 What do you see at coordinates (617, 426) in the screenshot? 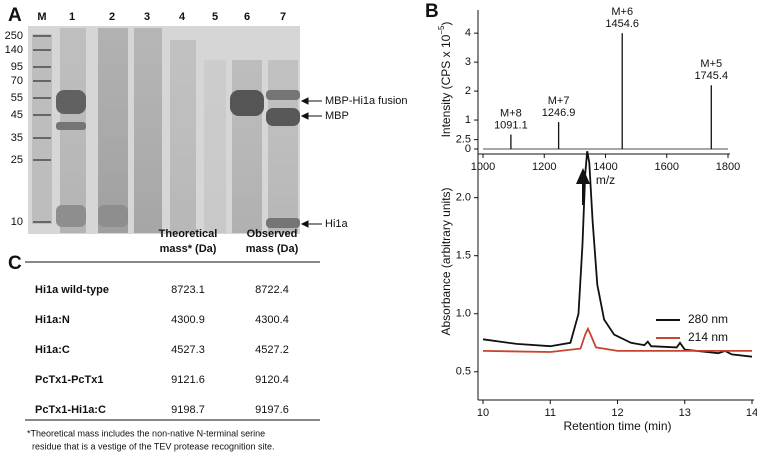
I see `x-axis-label: Retention time (min)` at bounding box center [617, 426].